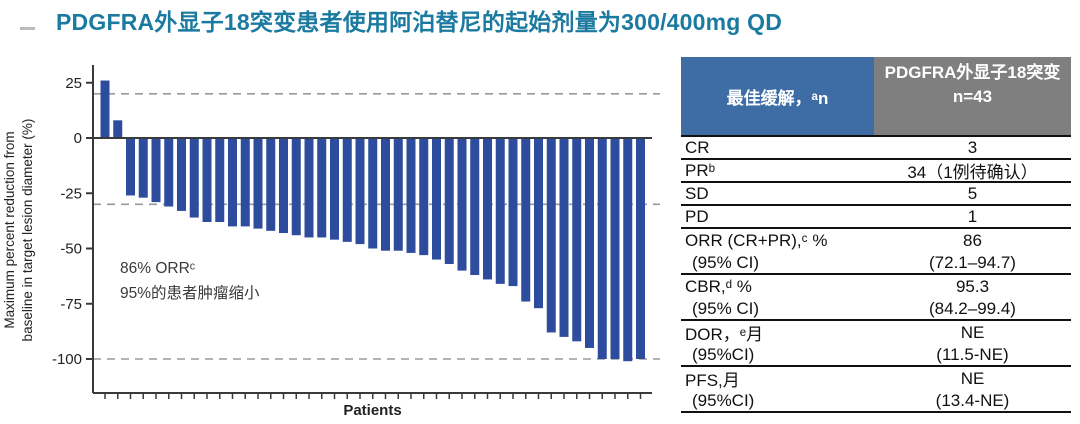 The height and width of the screenshot is (424, 1080). I want to click on row-label: SD, so click(697, 193).